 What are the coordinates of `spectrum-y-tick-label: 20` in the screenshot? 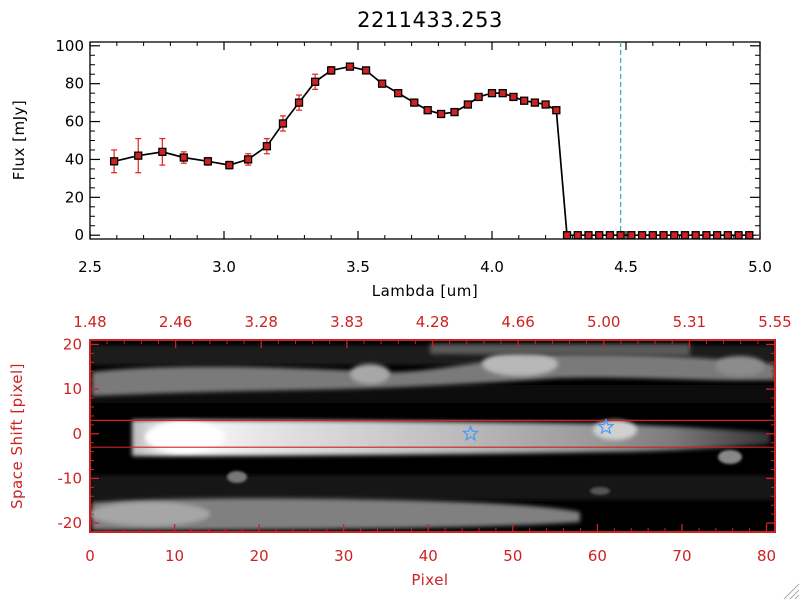 It's located at (74, 197).